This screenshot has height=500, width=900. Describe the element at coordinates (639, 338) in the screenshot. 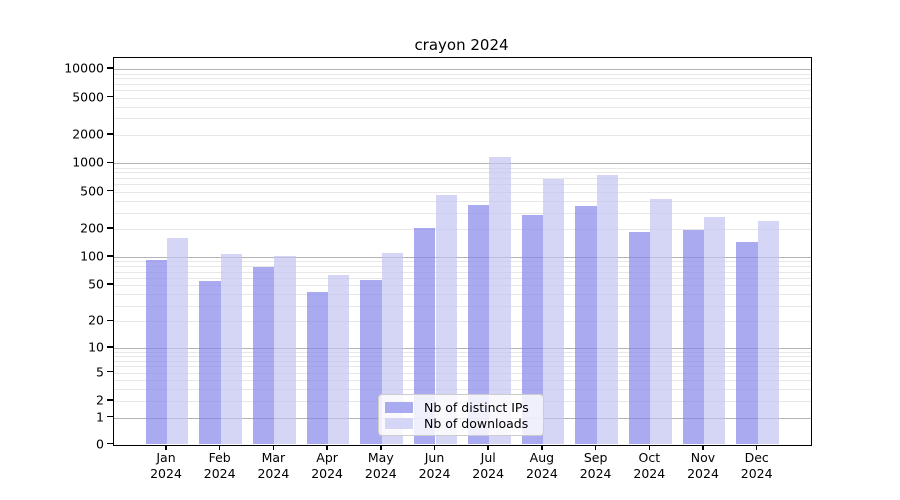

I see `bar-distinct-ips-oct` at that location.